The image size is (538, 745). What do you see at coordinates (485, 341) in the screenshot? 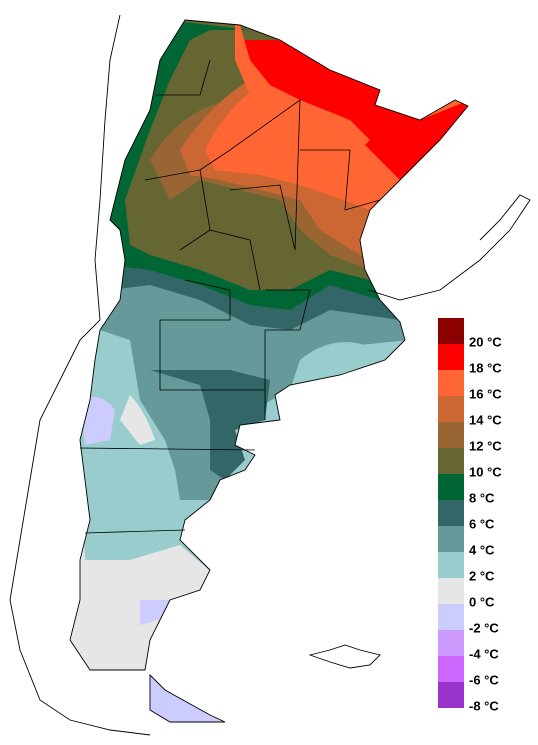
I see `legend-label: 20 °C` at bounding box center [485, 341].